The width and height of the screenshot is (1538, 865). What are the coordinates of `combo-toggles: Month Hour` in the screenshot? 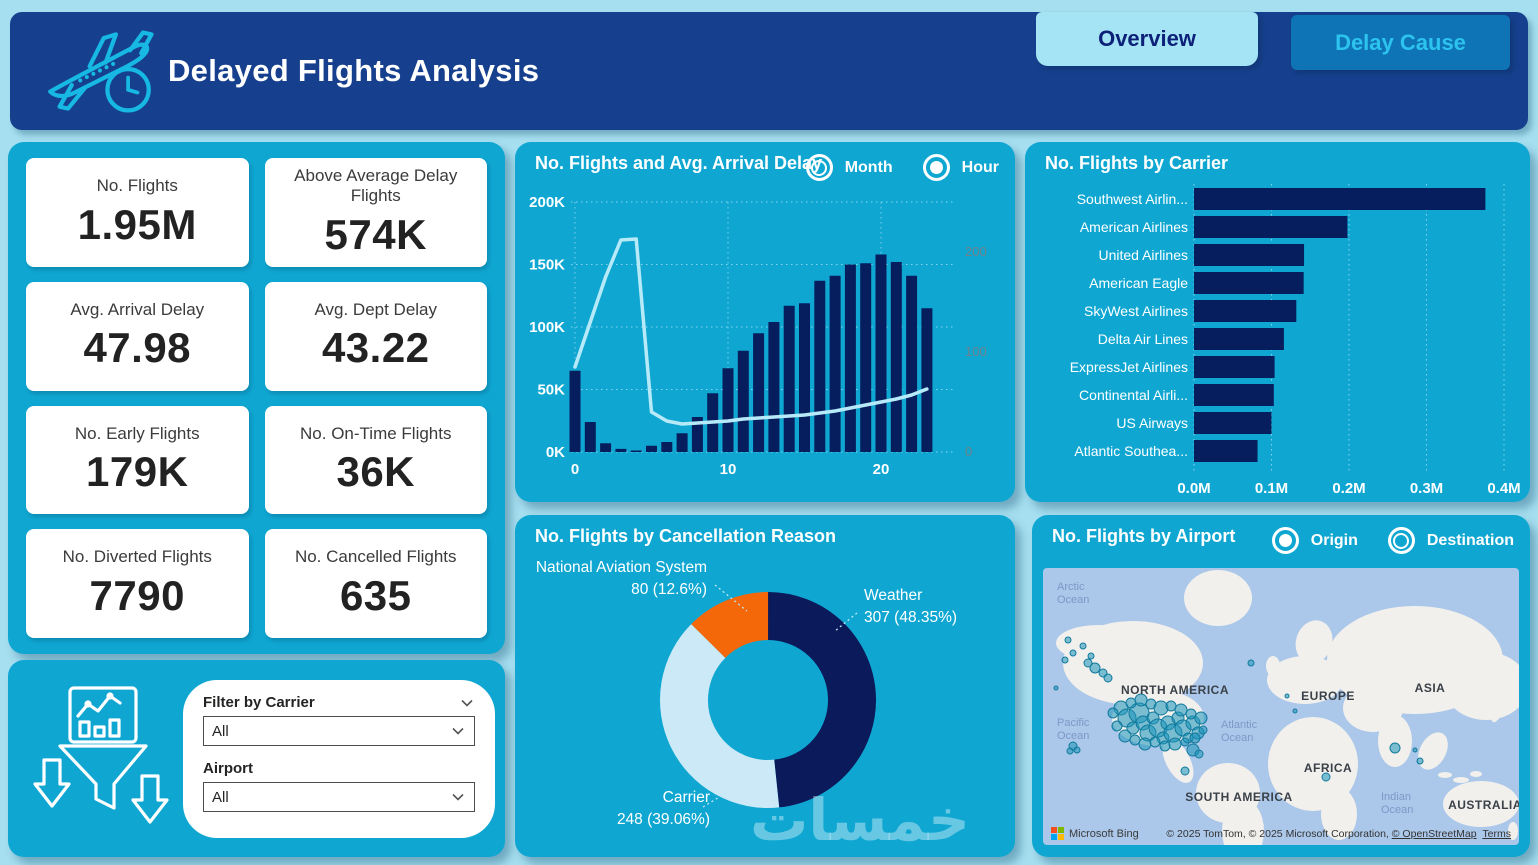 It's located at (893, 167).